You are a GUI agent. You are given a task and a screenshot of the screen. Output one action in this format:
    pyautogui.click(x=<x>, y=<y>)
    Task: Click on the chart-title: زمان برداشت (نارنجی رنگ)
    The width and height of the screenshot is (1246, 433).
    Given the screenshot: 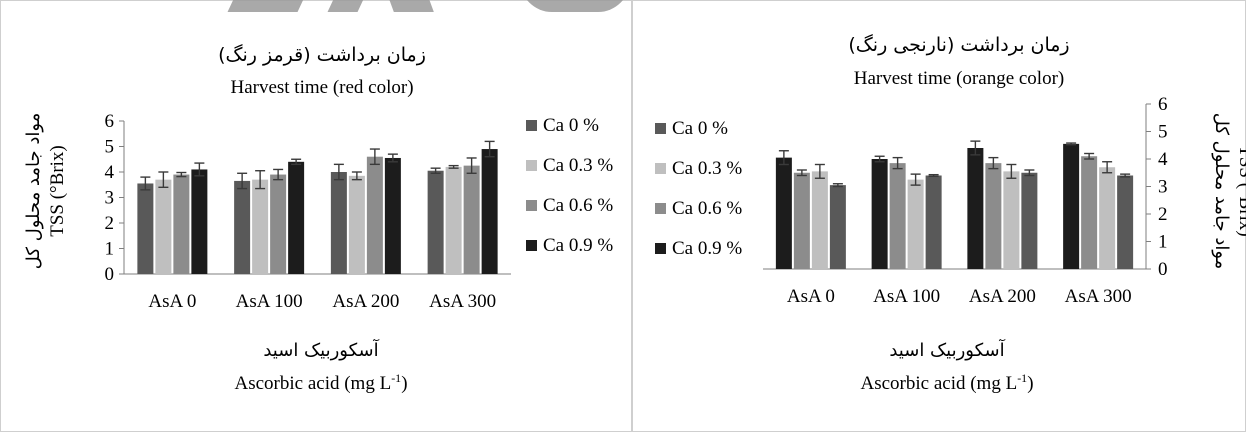 What is the action you would take?
    pyautogui.click(x=958, y=45)
    